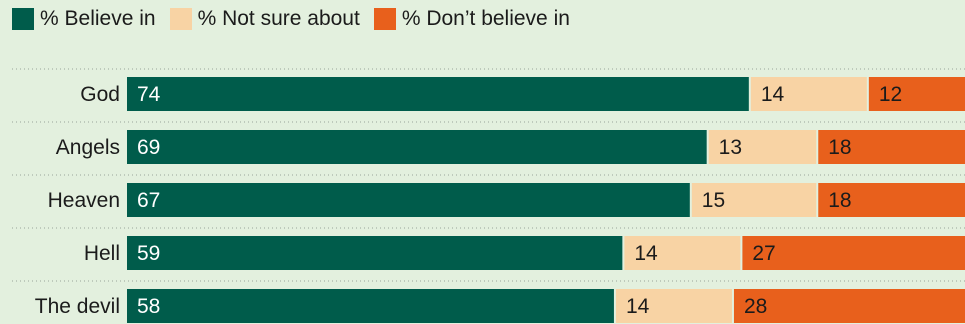 The image size is (965, 324). Describe the element at coordinates (148, 306) in the screenshot. I see `data-label-believe: 58` at that location.